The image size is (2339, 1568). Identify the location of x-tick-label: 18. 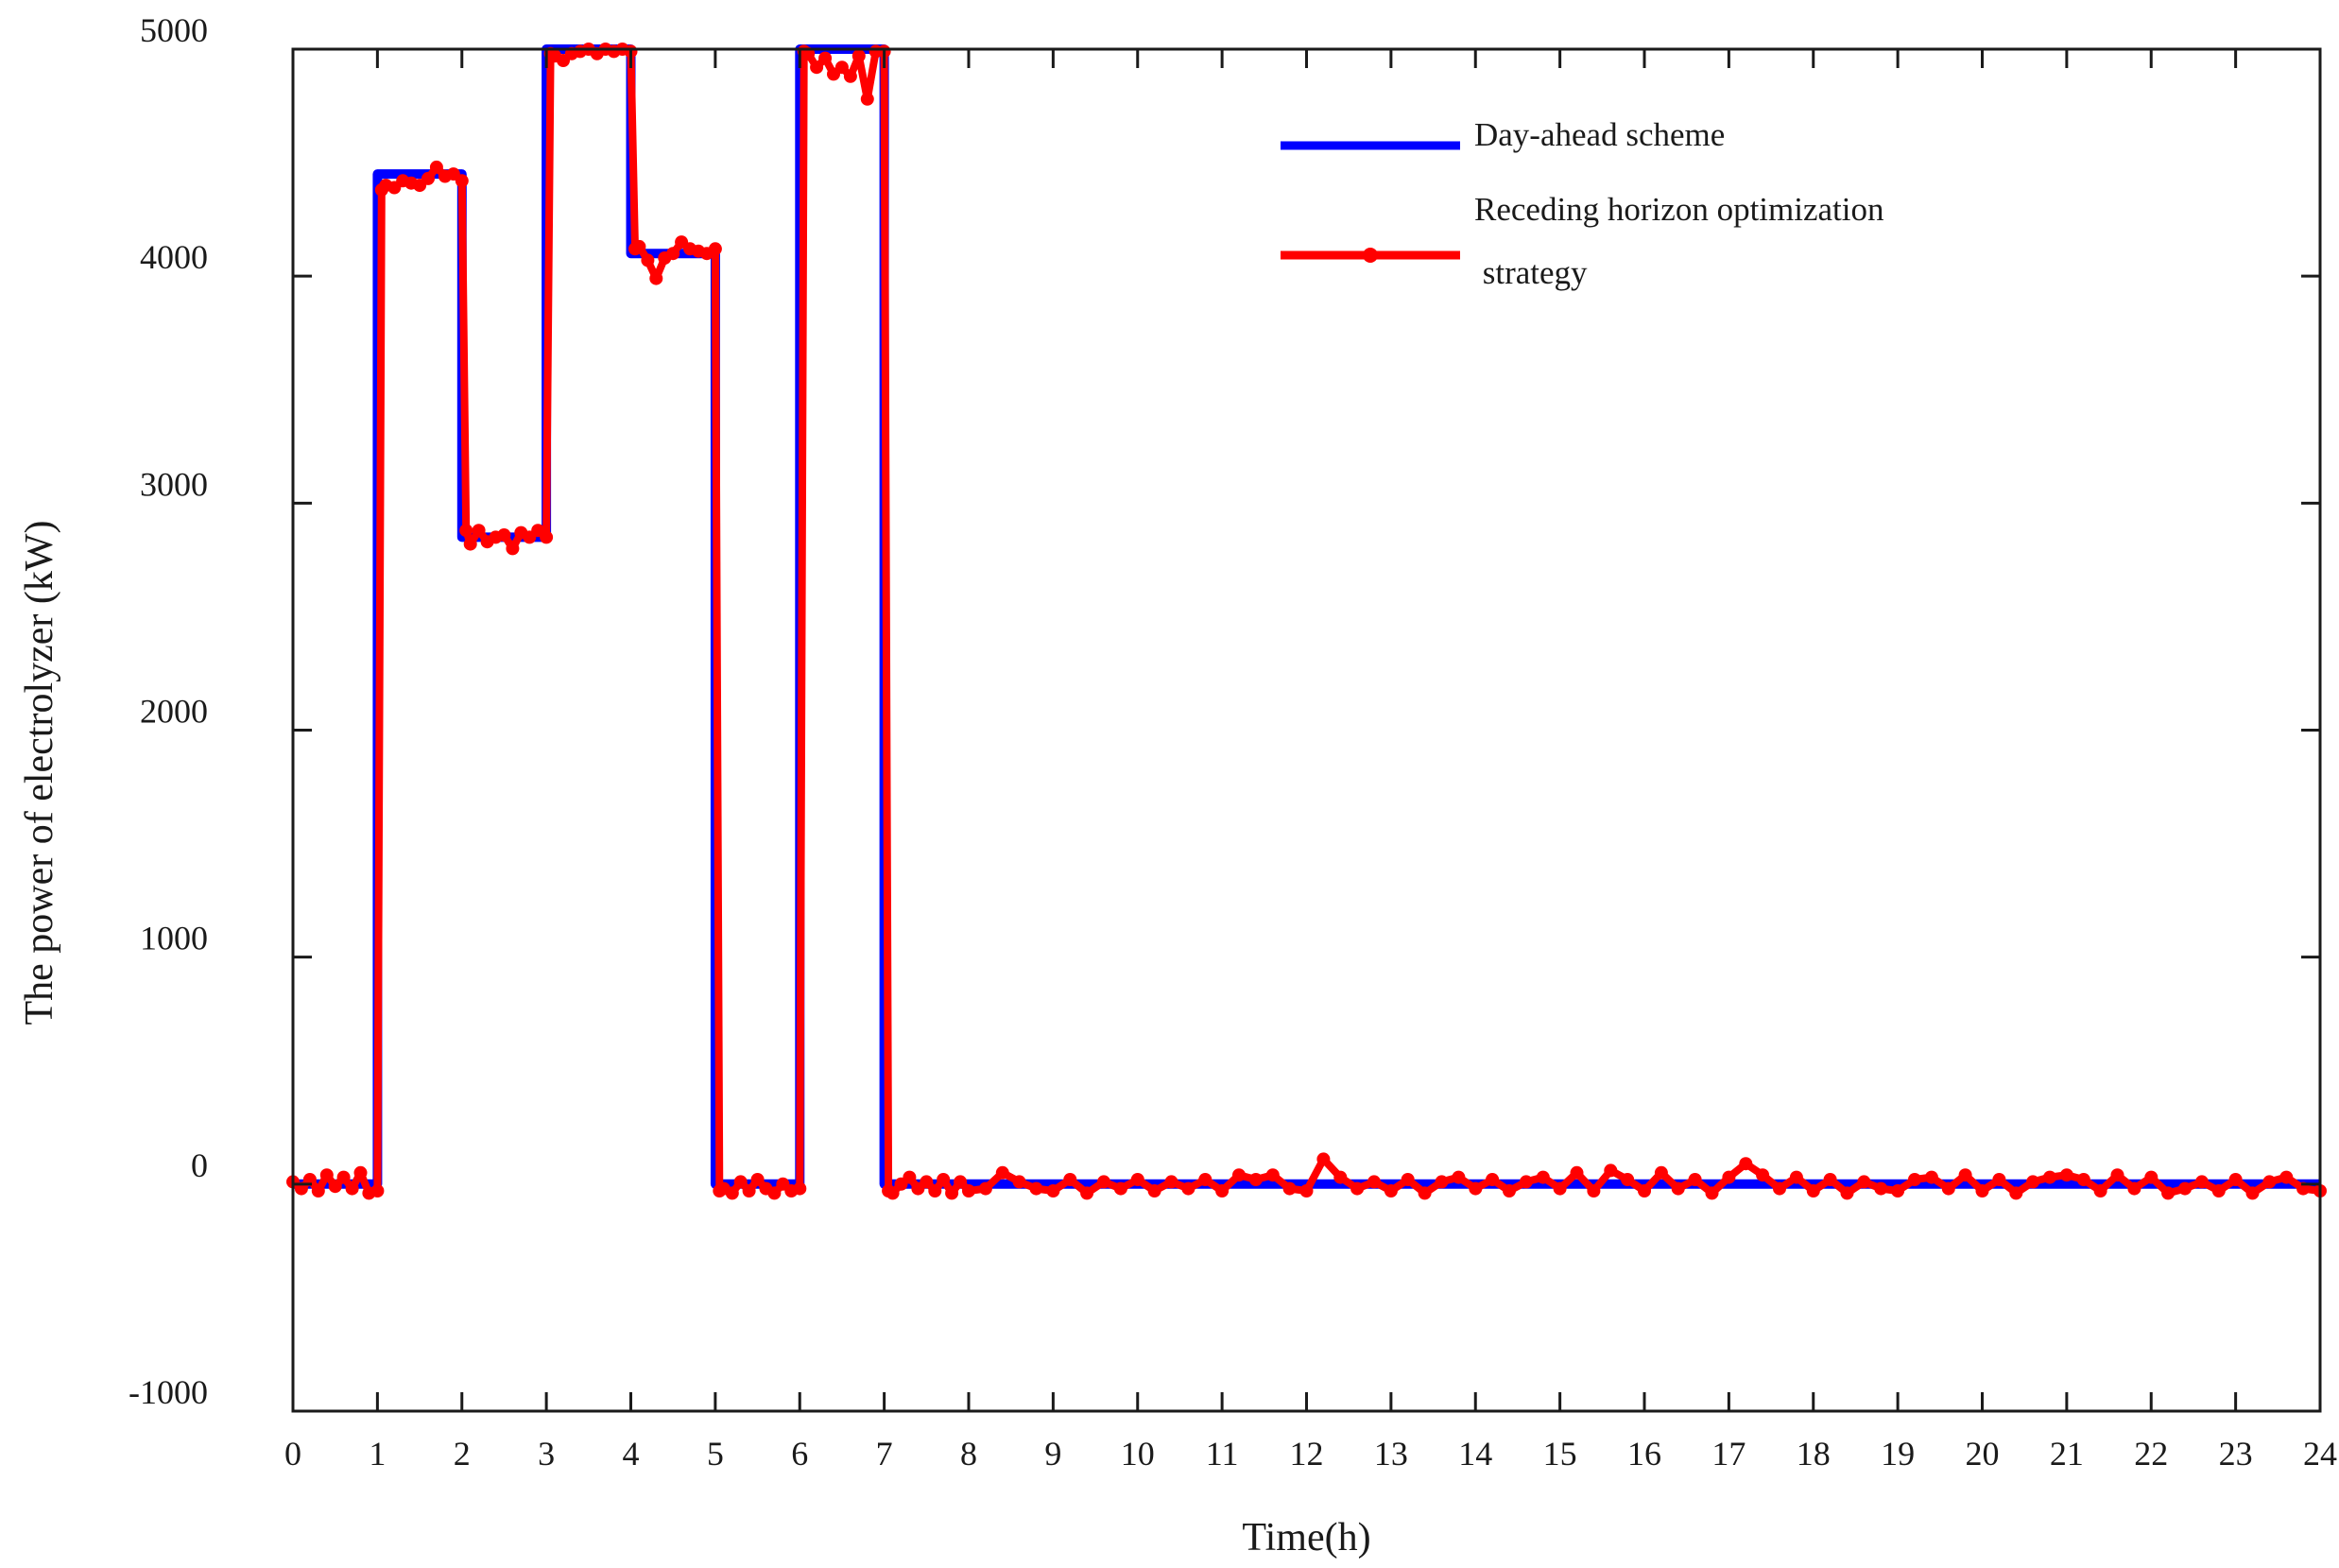
(1814, 1454).